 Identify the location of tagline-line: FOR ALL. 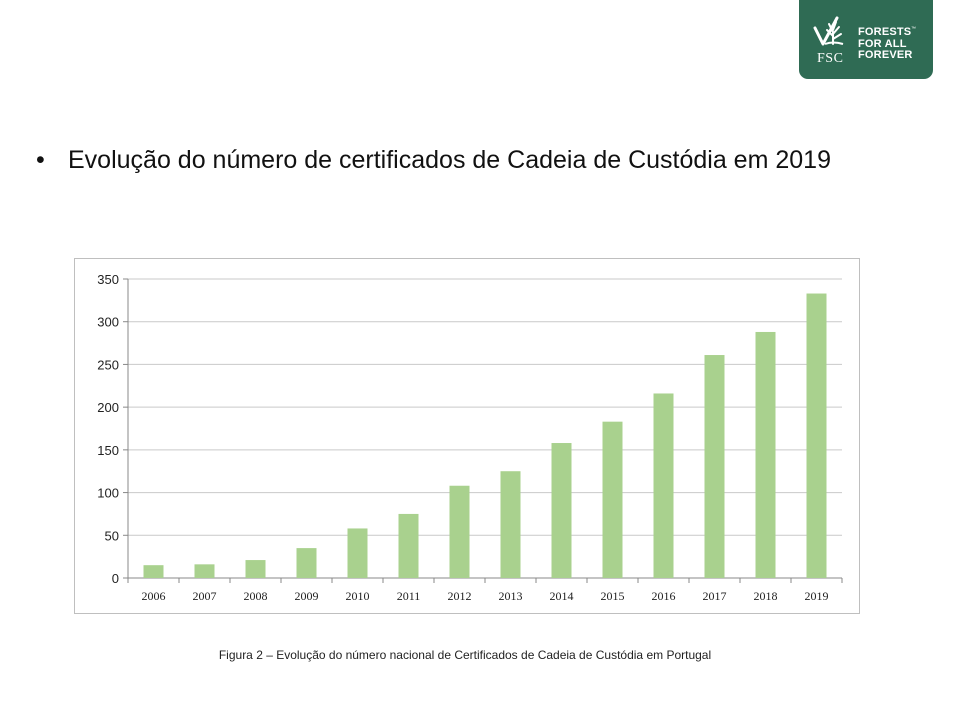
(882, 43).